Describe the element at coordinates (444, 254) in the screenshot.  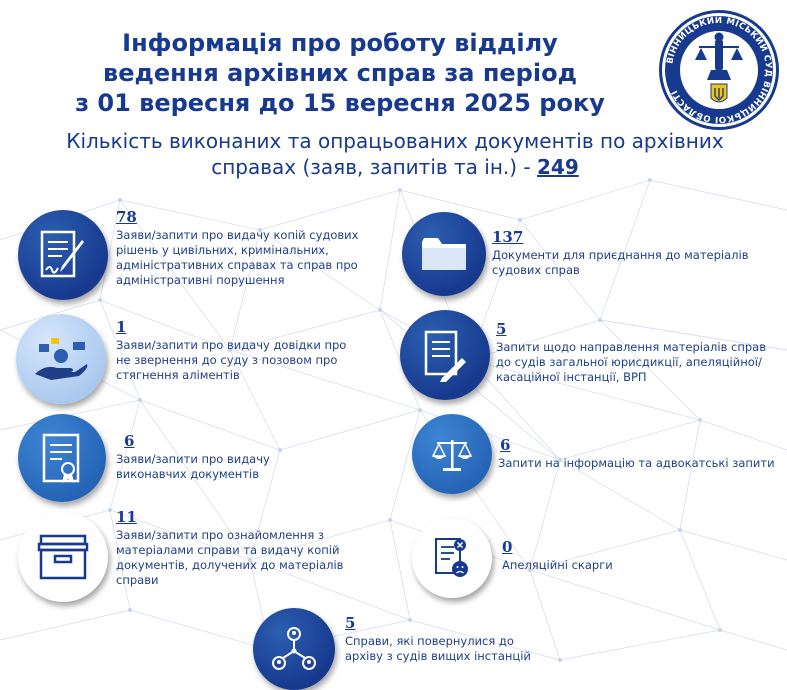
I see `folder-icon` at that location.